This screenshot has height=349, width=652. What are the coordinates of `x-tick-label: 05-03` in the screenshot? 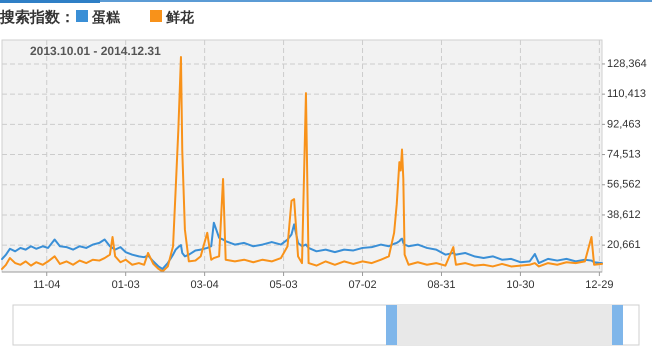 It's located at (284, 285).